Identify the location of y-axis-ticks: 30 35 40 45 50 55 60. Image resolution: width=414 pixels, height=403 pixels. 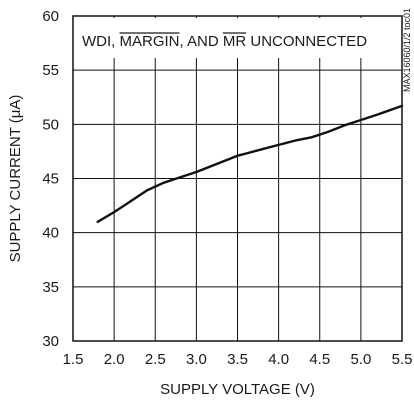
(50, 179).